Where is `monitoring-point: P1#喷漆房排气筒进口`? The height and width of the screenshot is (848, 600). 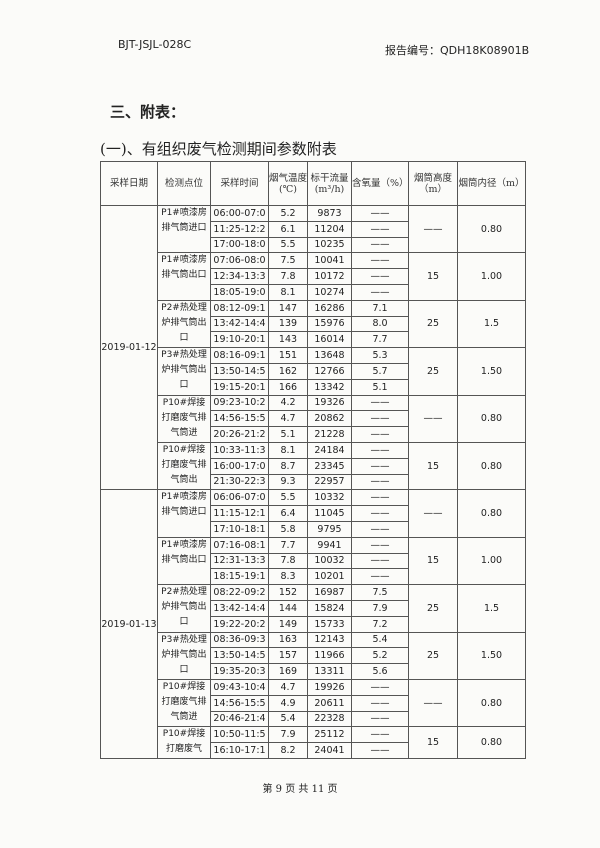
monitoring-point: P1#喷漆房排气筒进口 is located at coordinates (184, 229).